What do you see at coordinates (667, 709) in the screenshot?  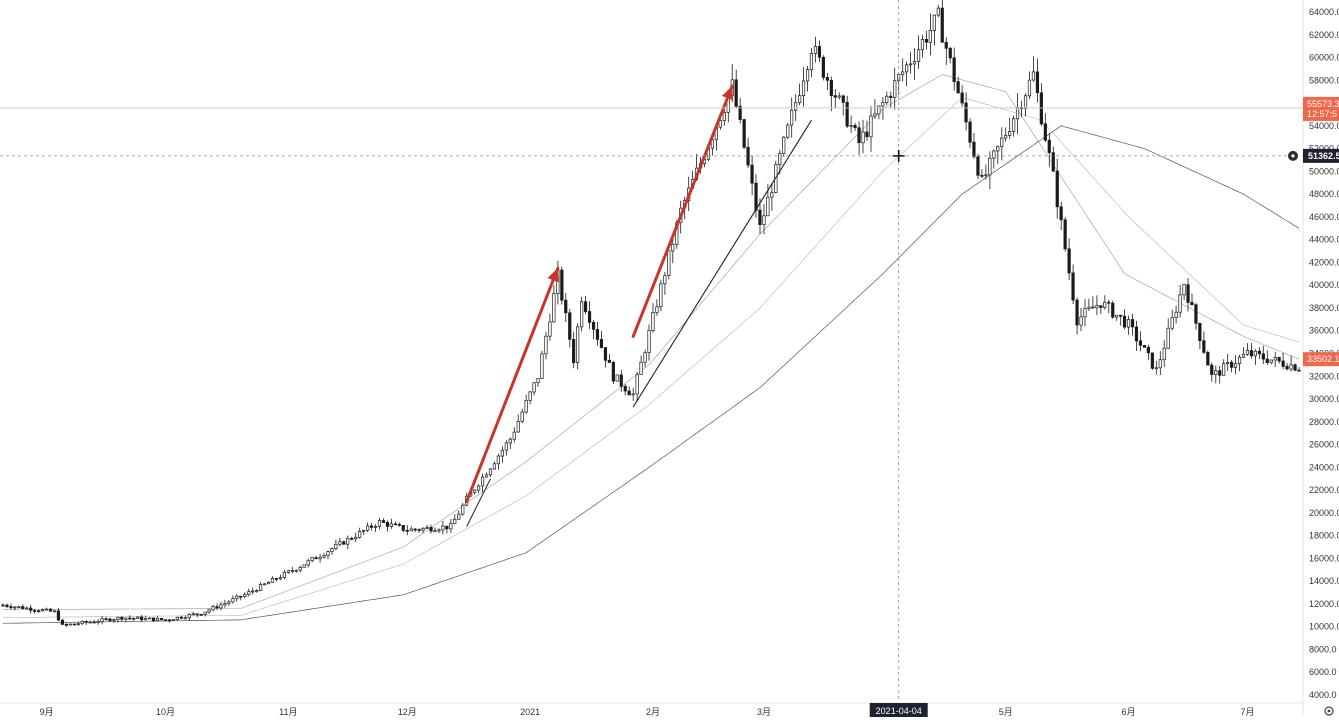 I see `time-axis: 9月 10月 11月 12月 2021 2月 3月 5月 6月 7月 2021-04-04` at bounding box center [667, 709].